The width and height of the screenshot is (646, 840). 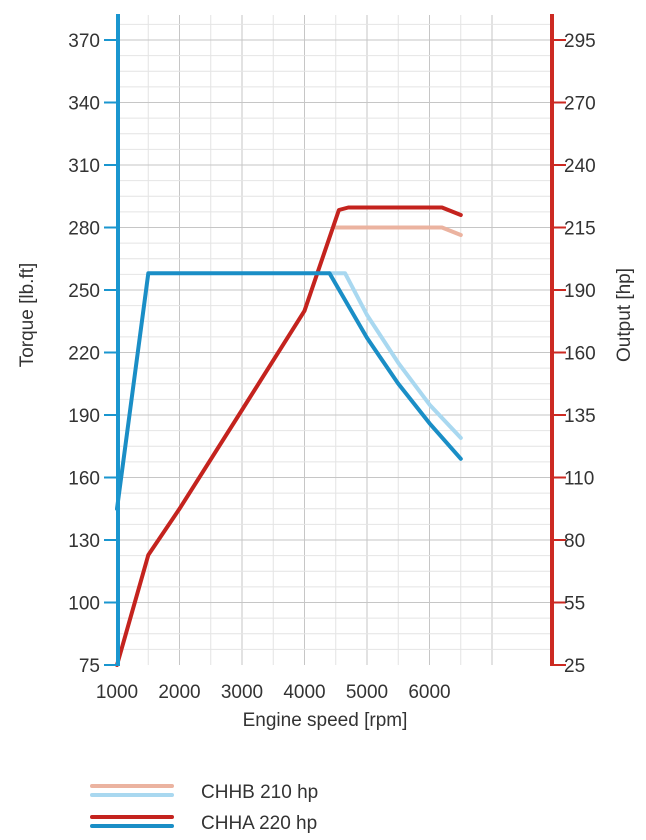 I want to click on y-left-tick-label: 370, so click(x=84, y=41).